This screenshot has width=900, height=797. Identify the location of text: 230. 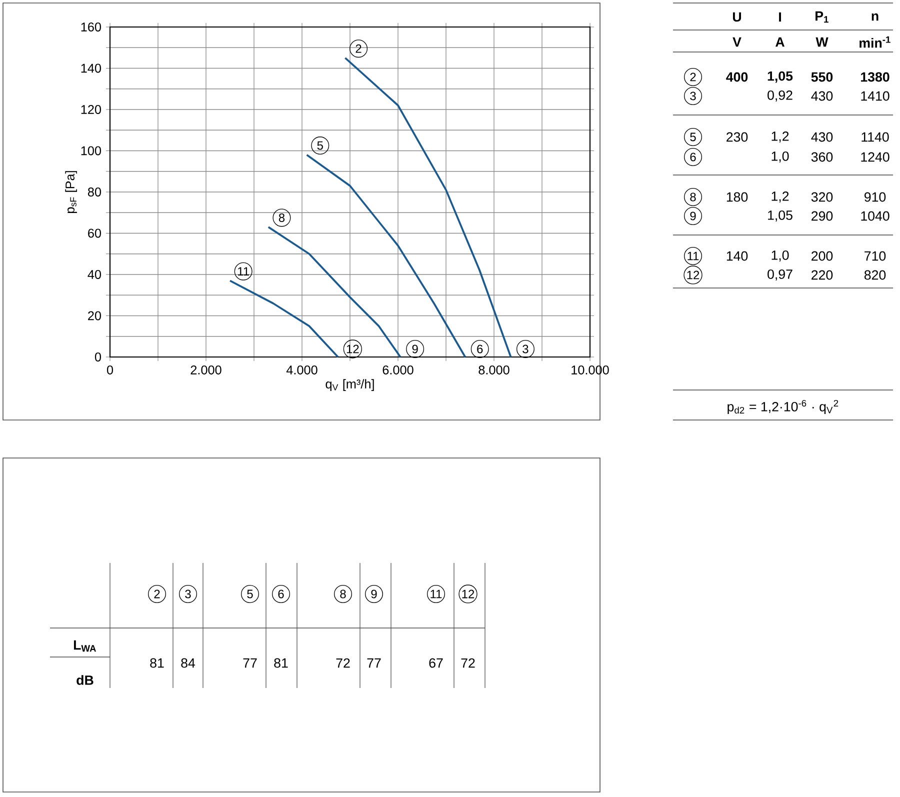
(737, 137).